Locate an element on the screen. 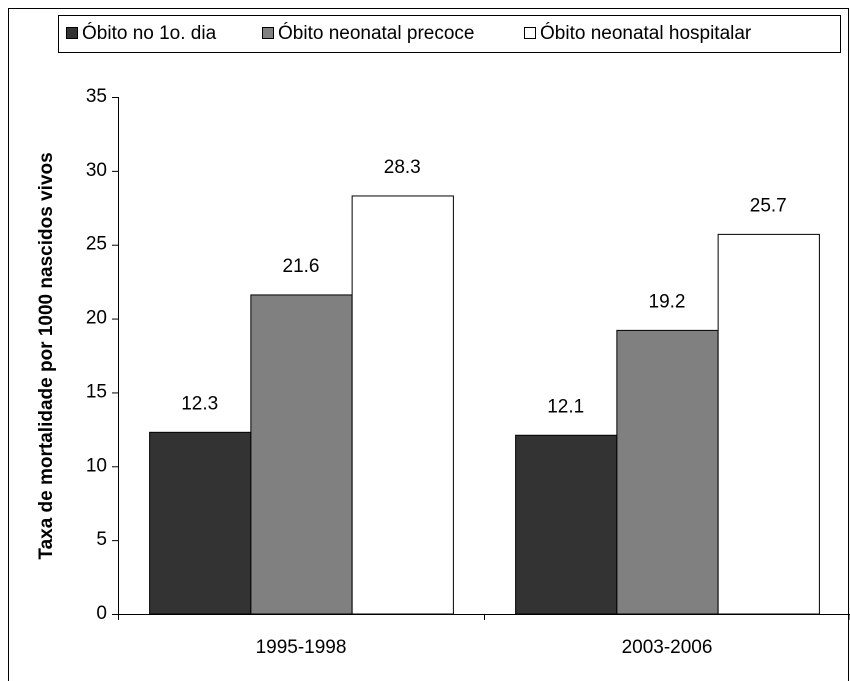  data-label: 28.3 is located at coordinates (402, 167).